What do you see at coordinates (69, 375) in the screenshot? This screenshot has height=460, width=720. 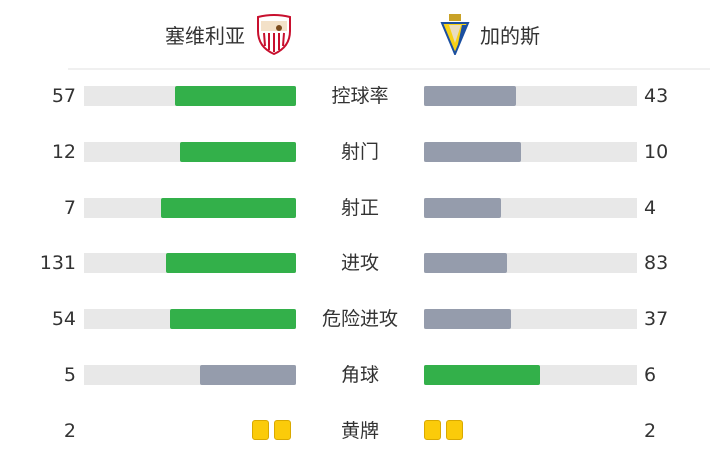 I see `home-value: 5` at bounding box center [69, 375].